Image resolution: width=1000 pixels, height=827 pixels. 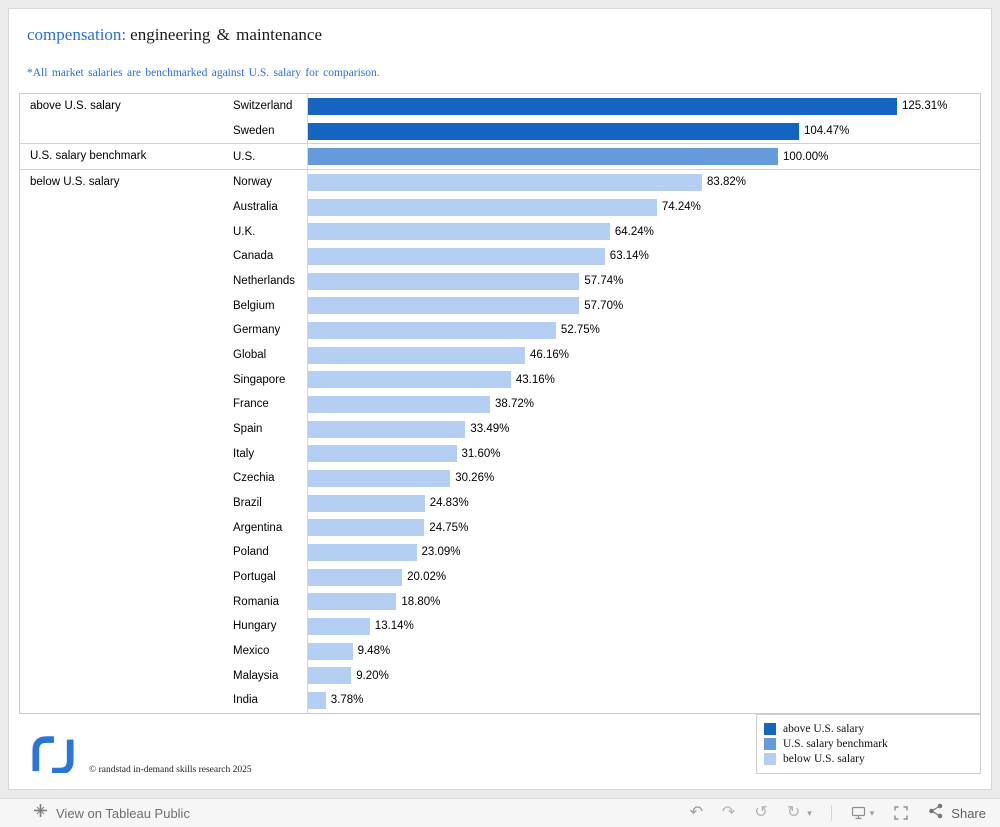 What do you see at coordinates (643, 404) in the screenshot?
I see `bar-area: 38.72%` at bounding box center [643, 404].